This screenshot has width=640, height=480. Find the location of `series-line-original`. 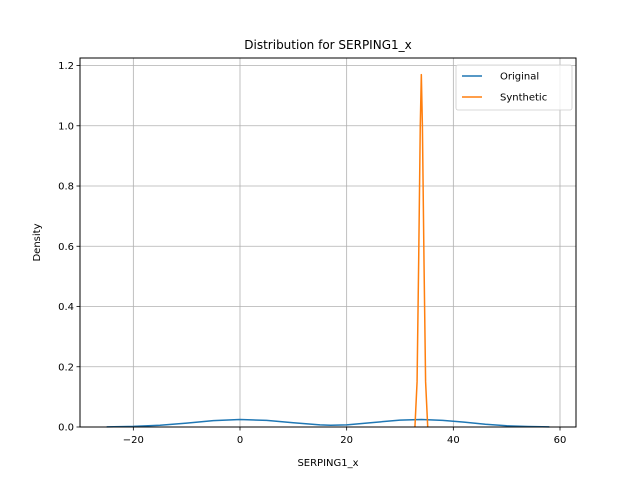

series-line-original is located at coordinates (328, 423).